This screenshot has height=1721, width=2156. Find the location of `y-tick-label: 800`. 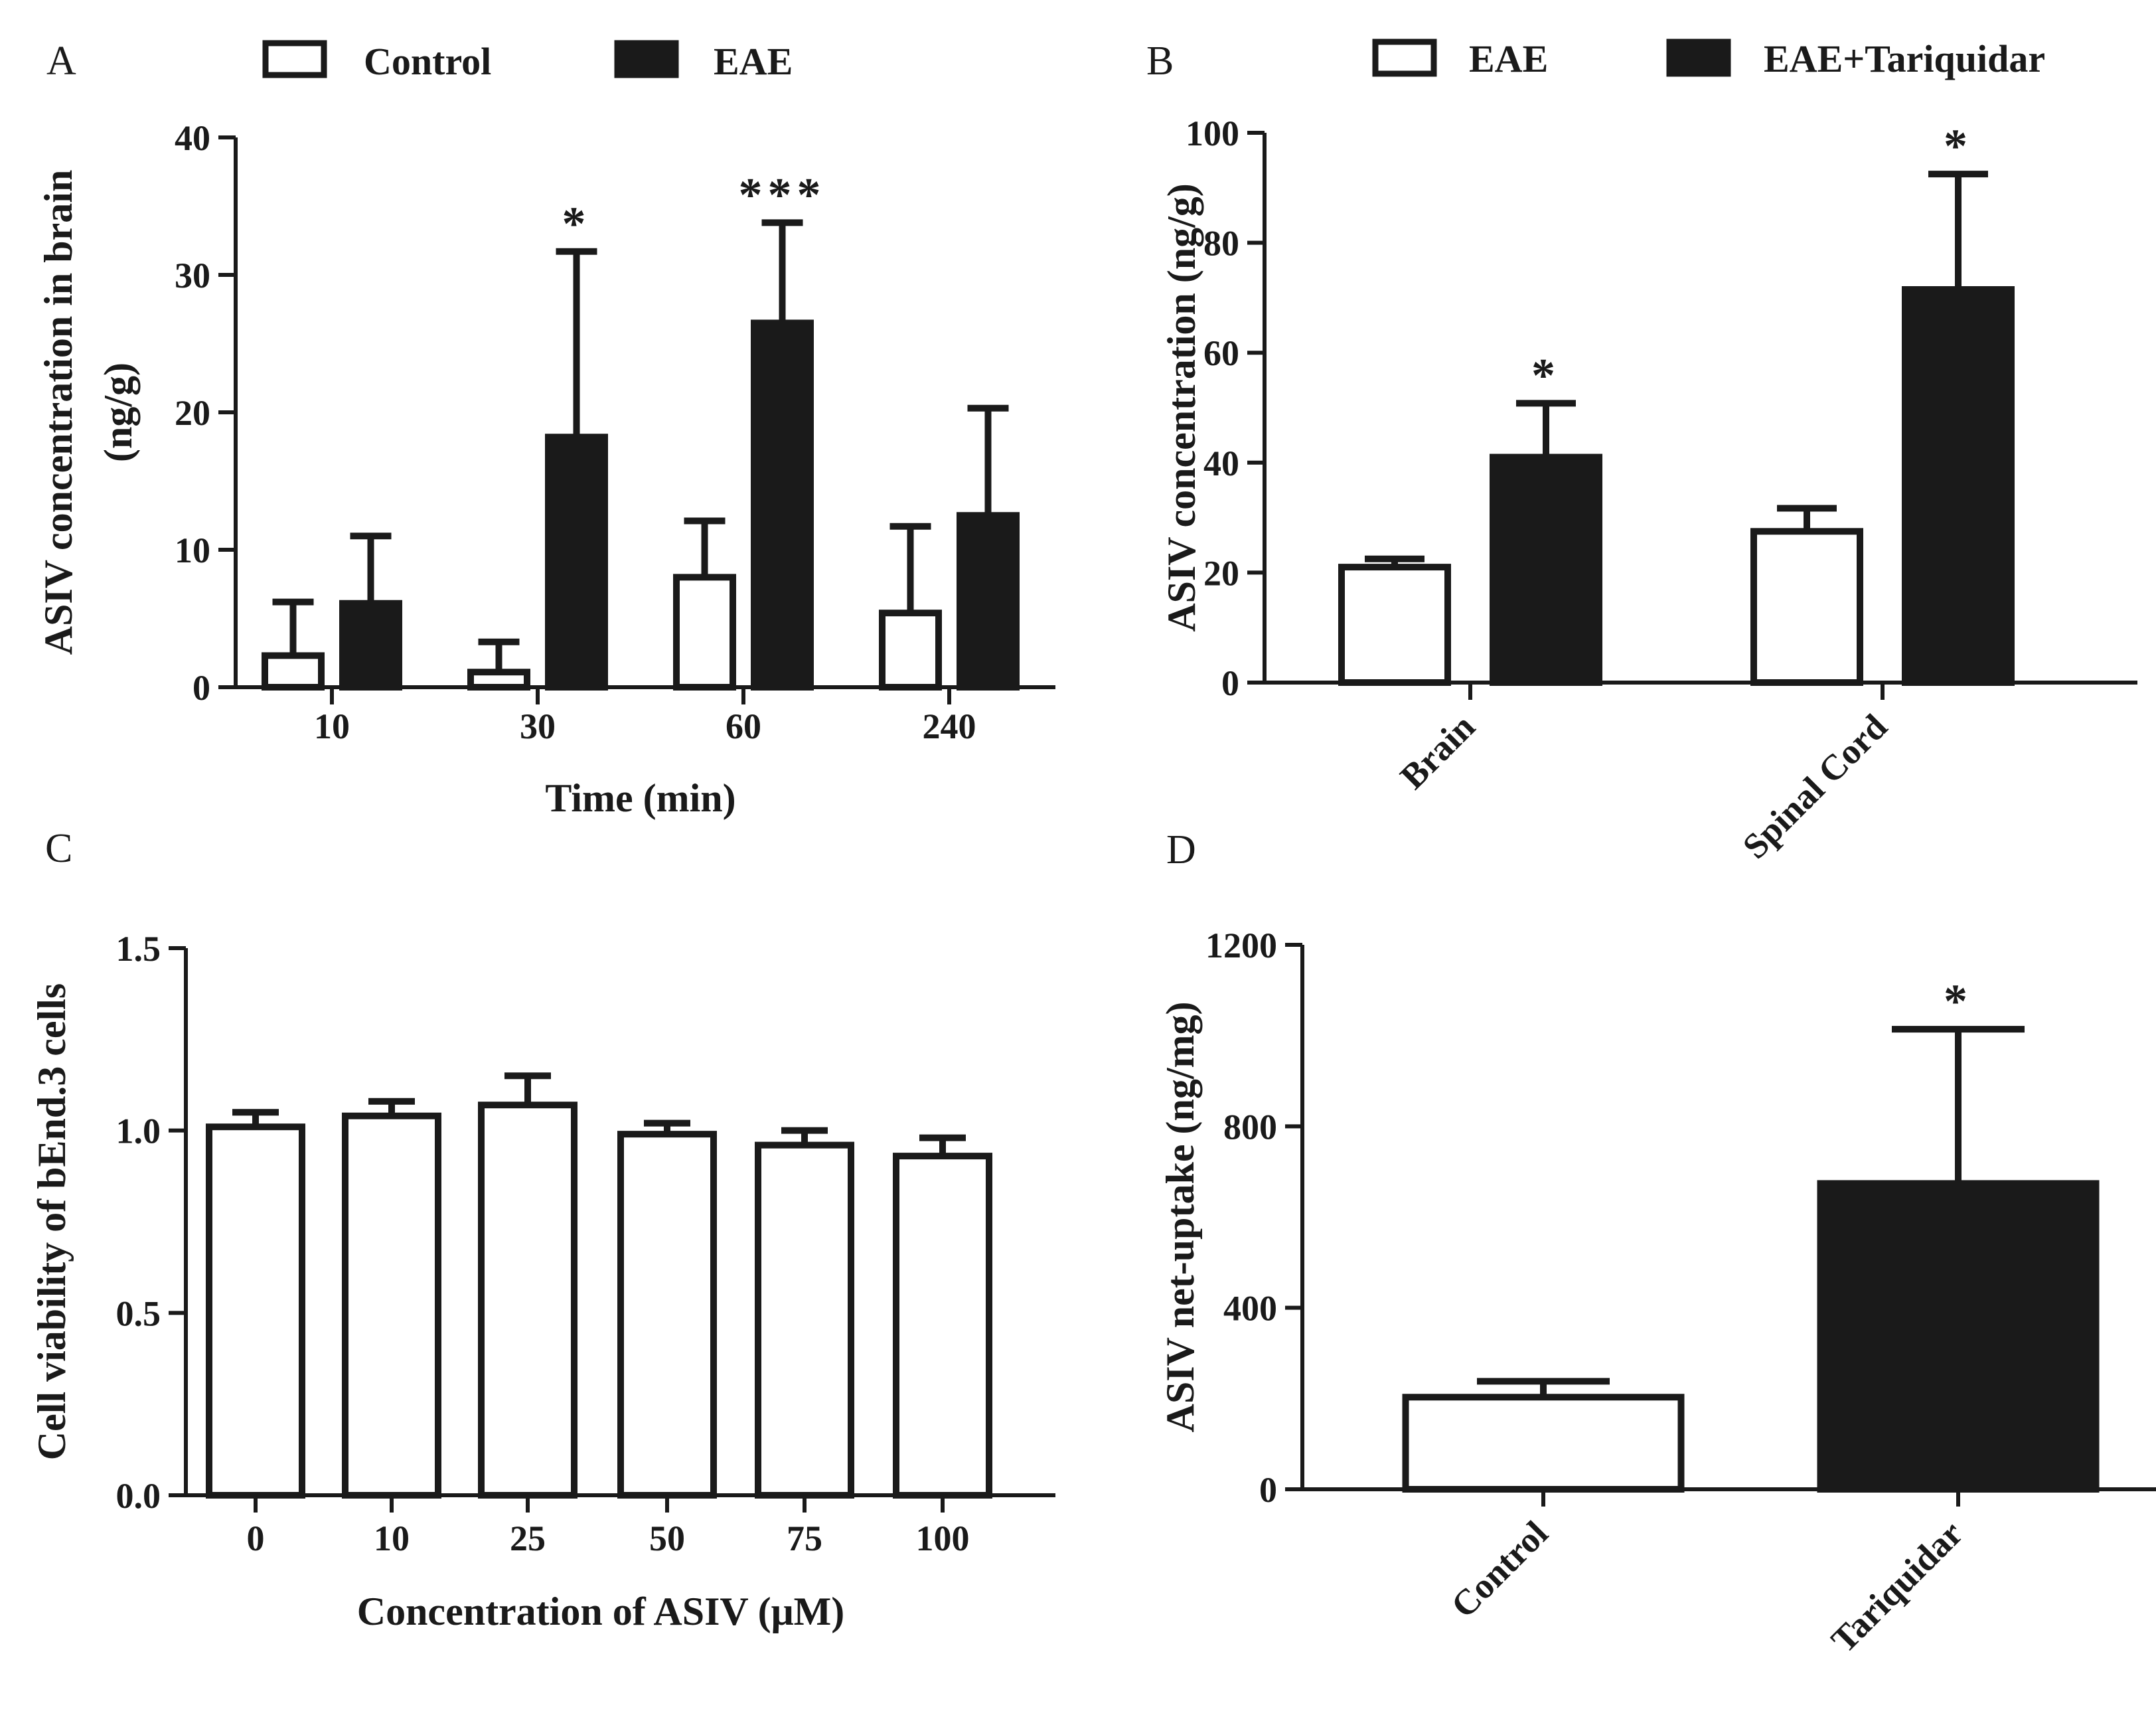

y-tick-label: 800 is located at coordinates (1250, 1127).